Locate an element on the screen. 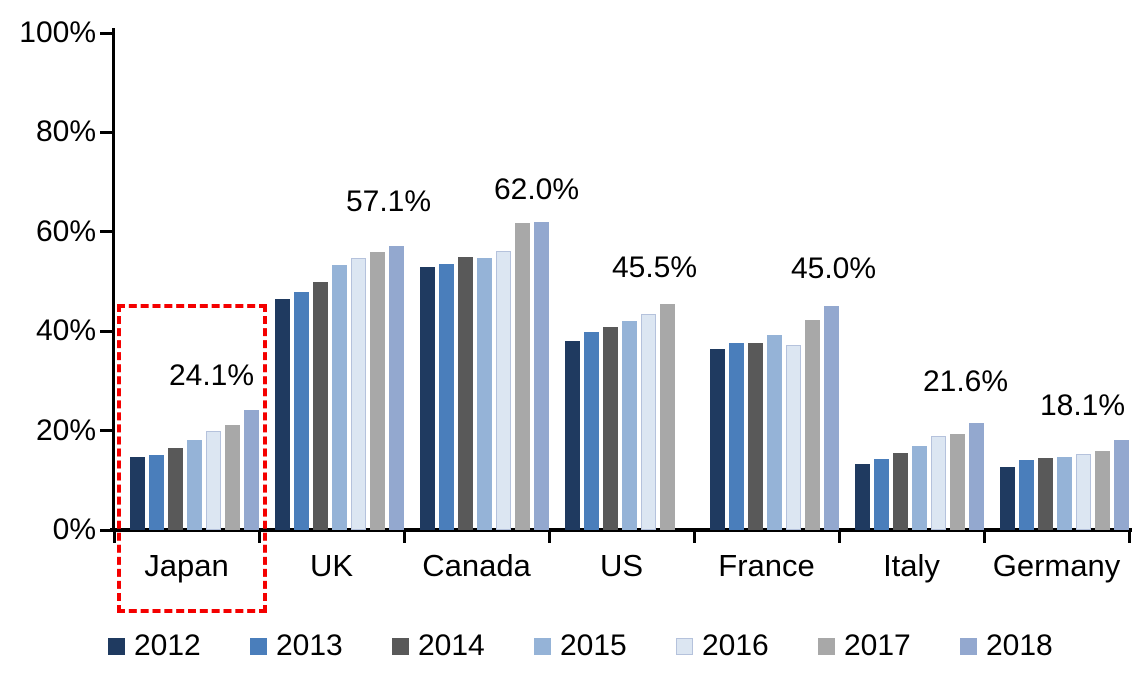  bar-germany-2018 is located at coordinates (1121, 485).